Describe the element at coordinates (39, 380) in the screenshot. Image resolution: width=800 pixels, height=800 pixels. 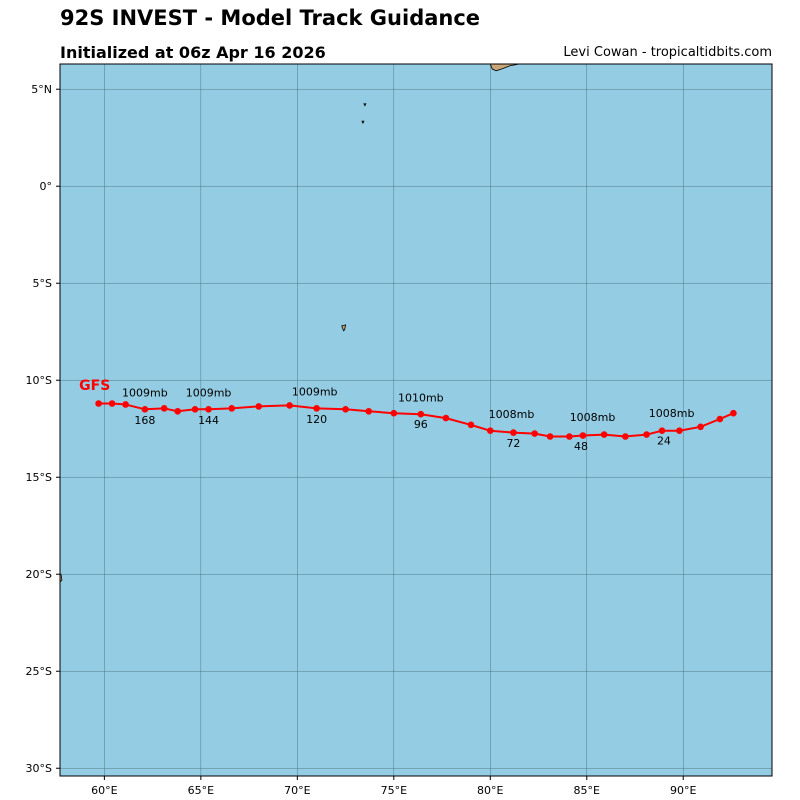
I see `lat-tick-label: 10°S` at that location.